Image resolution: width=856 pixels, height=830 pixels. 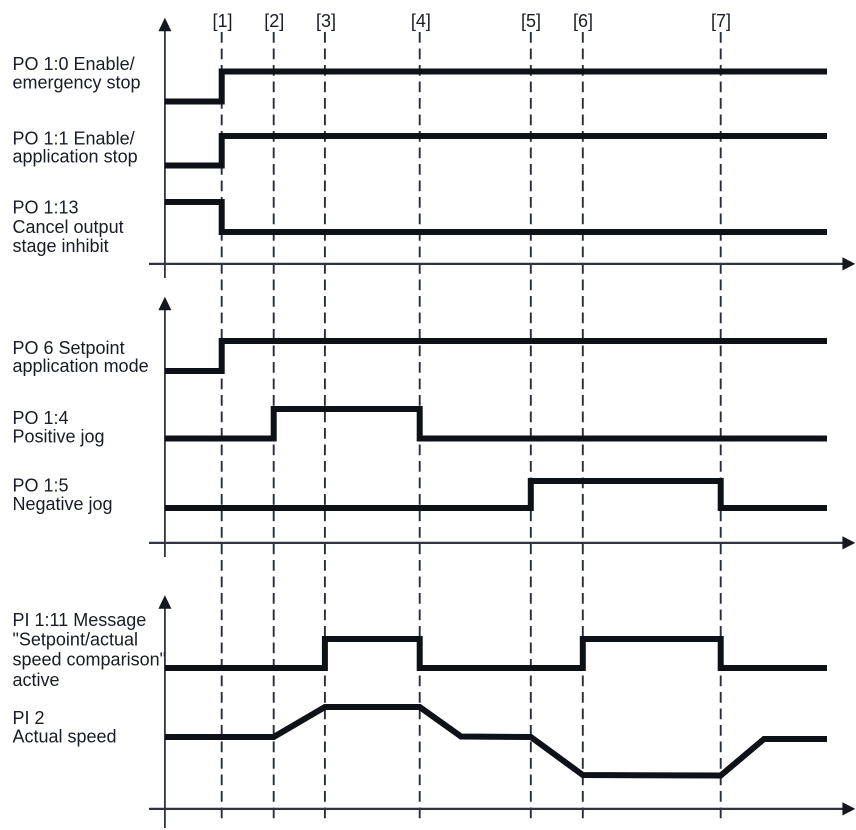 I want to click on svg-text: PO 1:13, so click(x=46, y=208).